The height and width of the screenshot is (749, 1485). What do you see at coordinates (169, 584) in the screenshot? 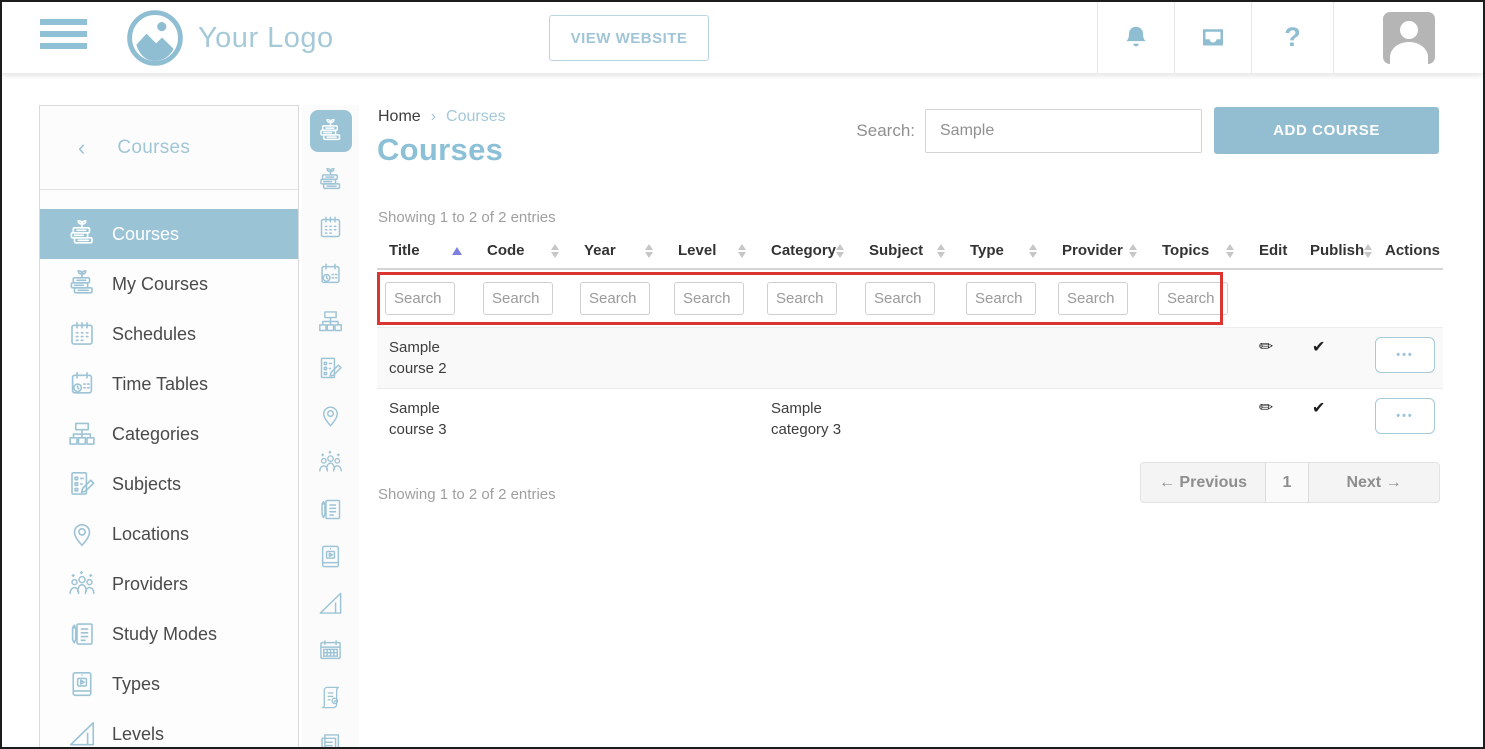
I see `sidebar-item-providers: Providers` at bounding box center [169, 584].